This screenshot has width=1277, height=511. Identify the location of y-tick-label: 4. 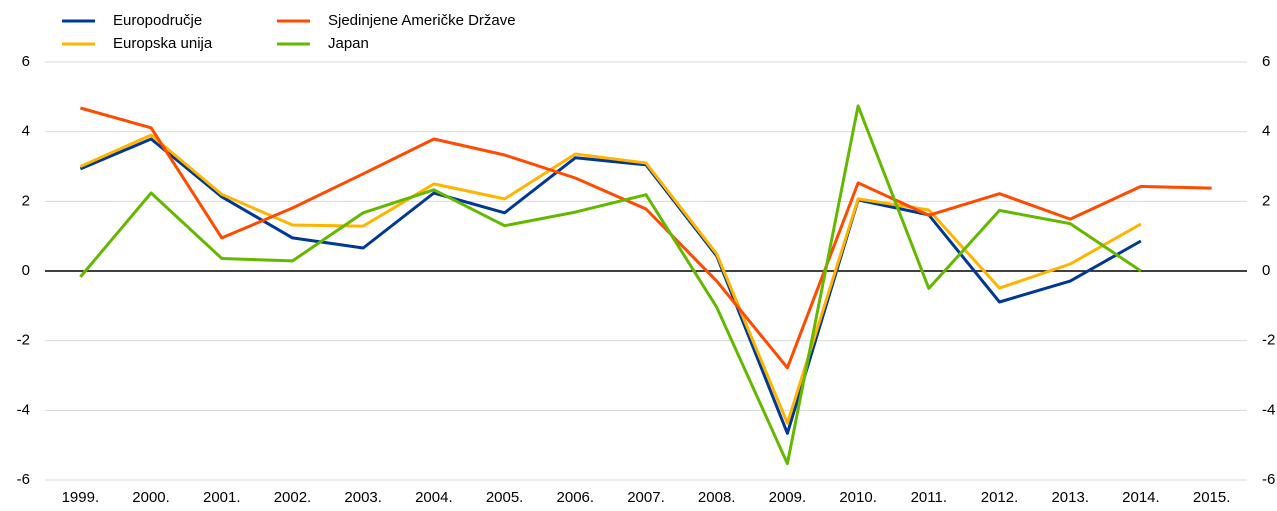
(26, 131).